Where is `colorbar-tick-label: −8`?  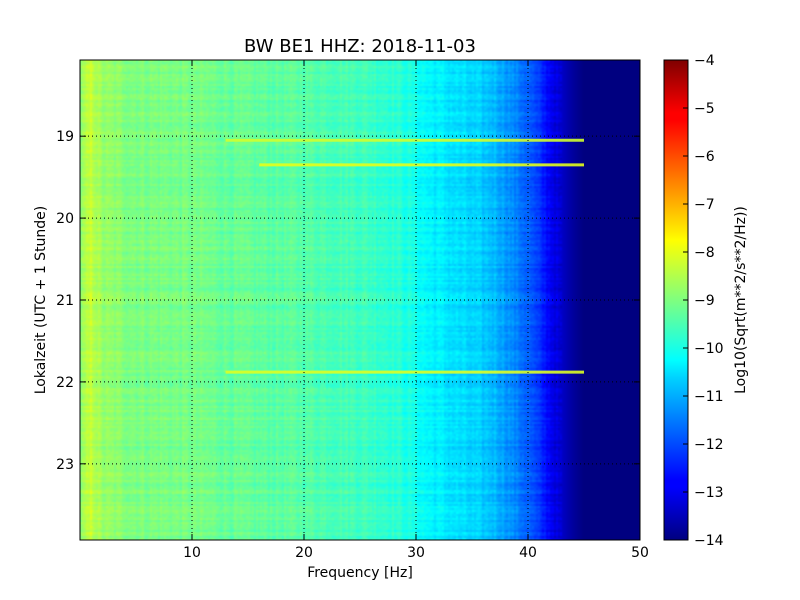
colorbar-tick-label: −8 is located at coordinates (704, 253).